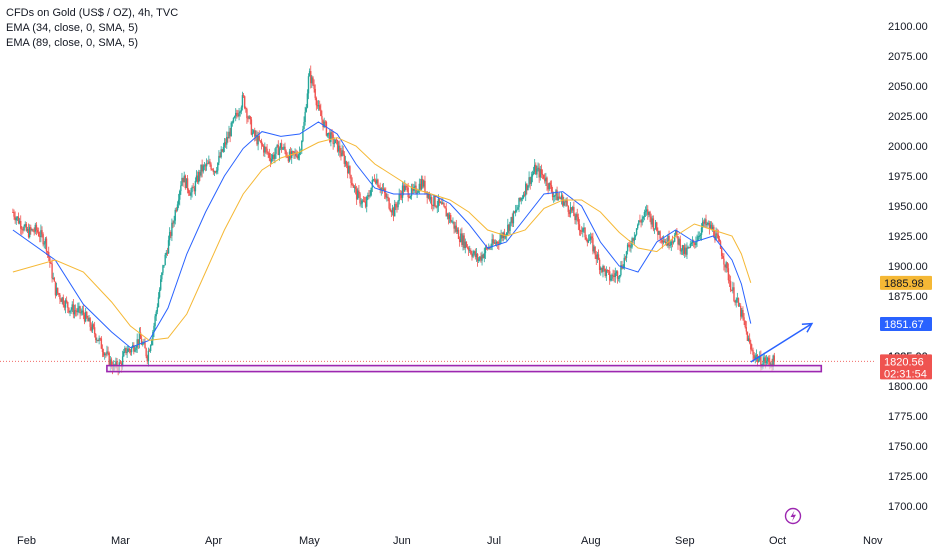  What do you see at coordinates (908, 57) in the screenshot?
I see `y-tick-label: 2075.00` at bounding box center [908, 57].